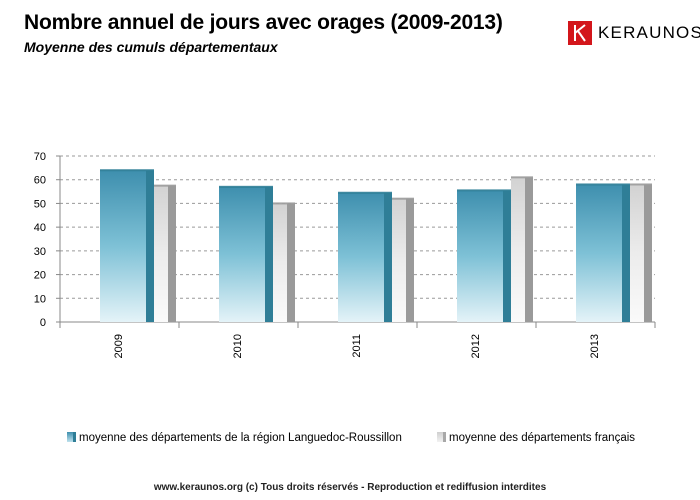 This screenshot has width=700, height=500. What do you see at coordinates (522, 177) in the screenshot?
I see `bar-top-france-2012` at bounding box center [522, 177].